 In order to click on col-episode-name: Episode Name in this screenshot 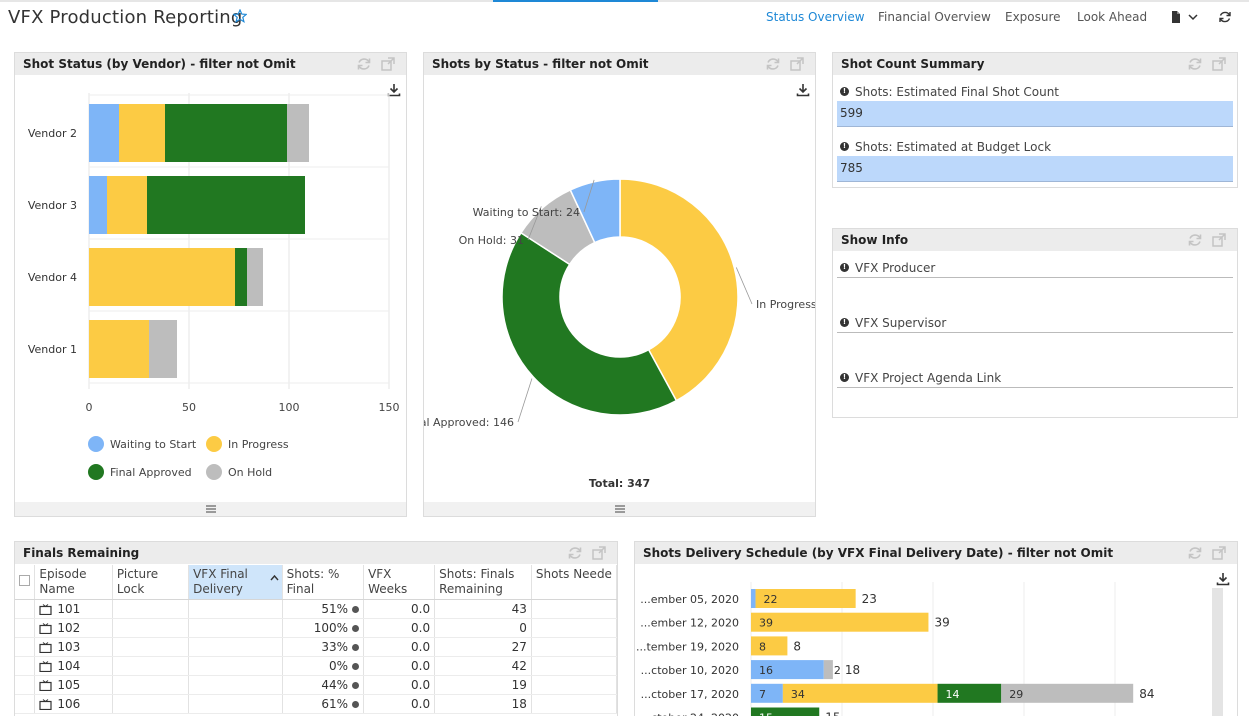, I will do `click(73, 582)`.